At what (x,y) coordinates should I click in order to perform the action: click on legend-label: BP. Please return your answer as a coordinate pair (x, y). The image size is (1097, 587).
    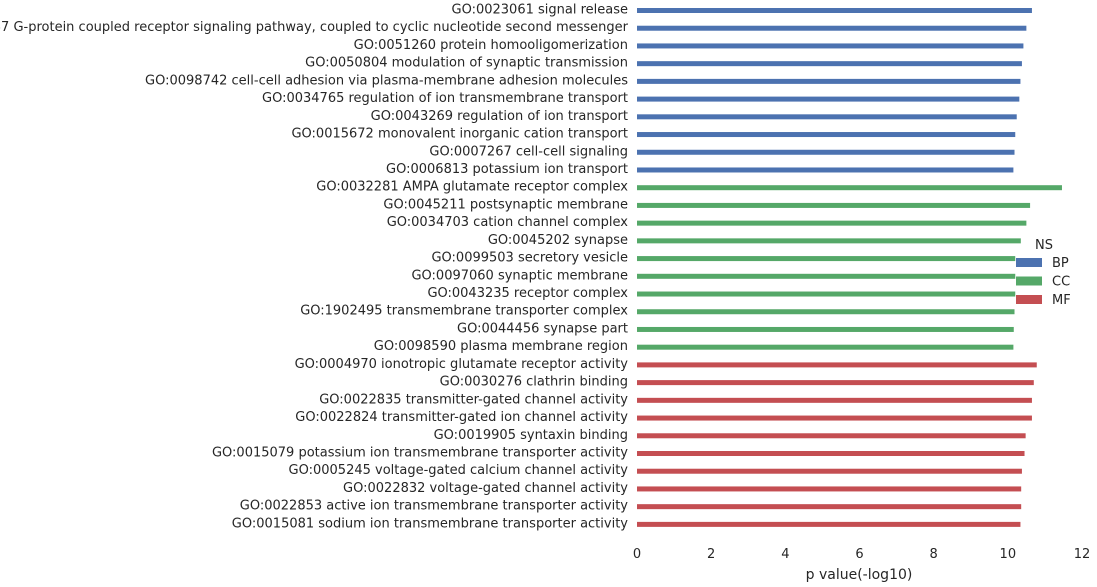
    Looking at the image, I should click on (1060, 263).